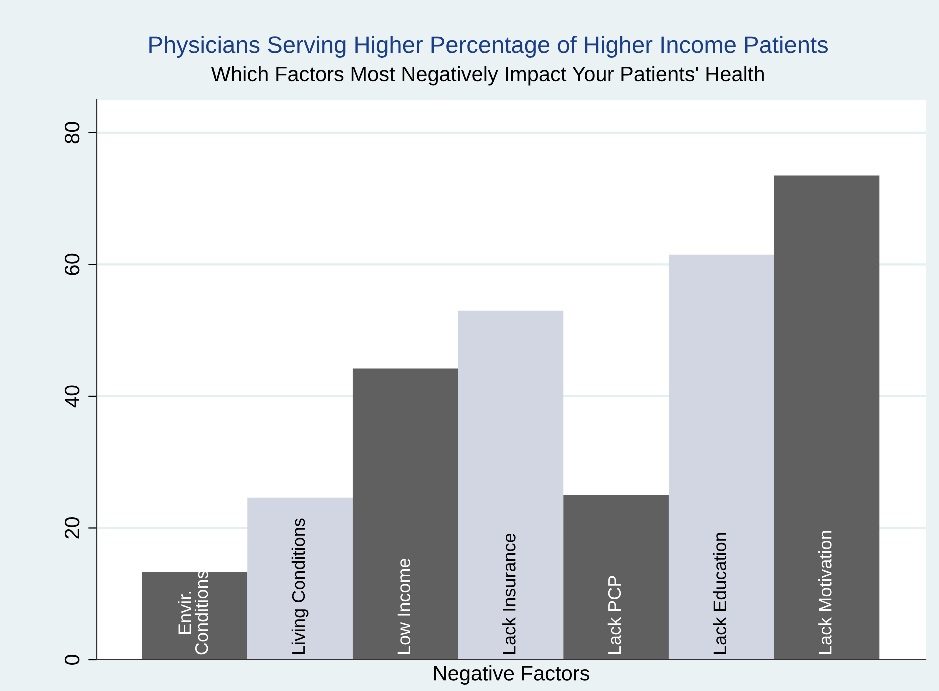 This screenshot has width=939, height=691. What do you see at coordinates (72, 660) in the screenshot?
I see `y-tick-label: 0` at bounding box center [72, 660].